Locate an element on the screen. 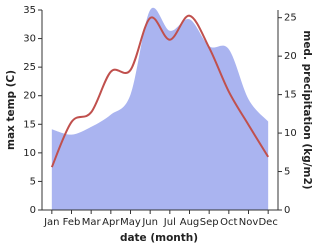  x-tick-label: Aug is located at coordinates (190, 222).